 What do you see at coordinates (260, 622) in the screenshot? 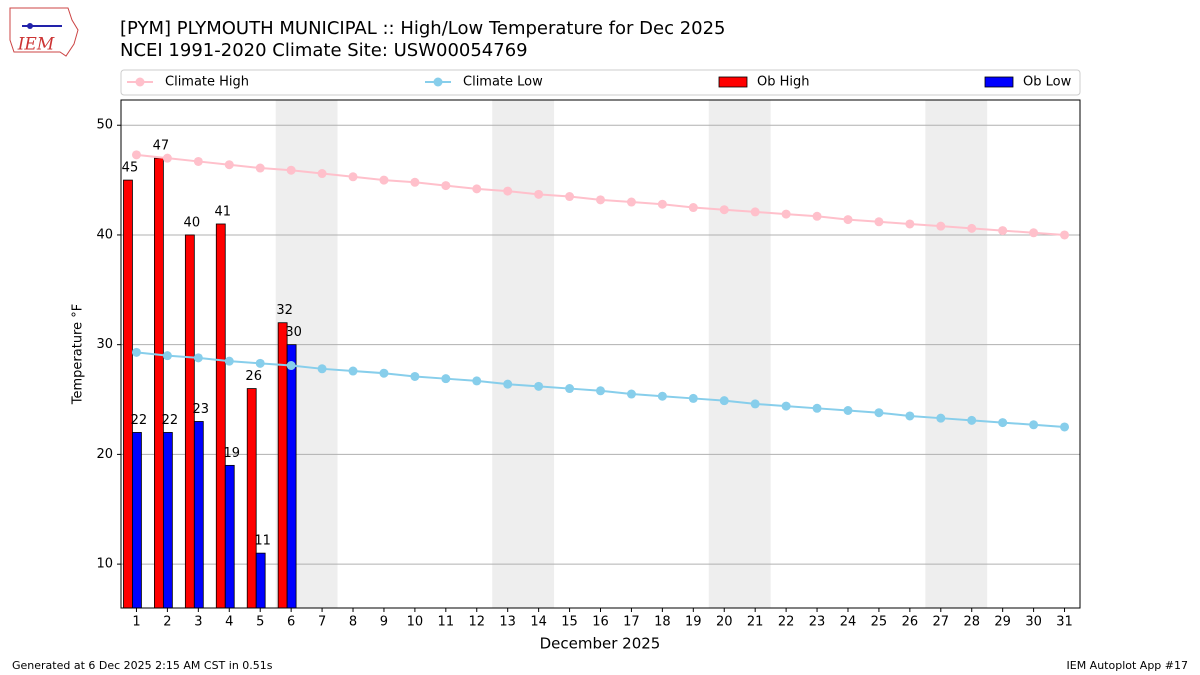
I see `x-tick-label: 5` at bounding box center [260, 622].